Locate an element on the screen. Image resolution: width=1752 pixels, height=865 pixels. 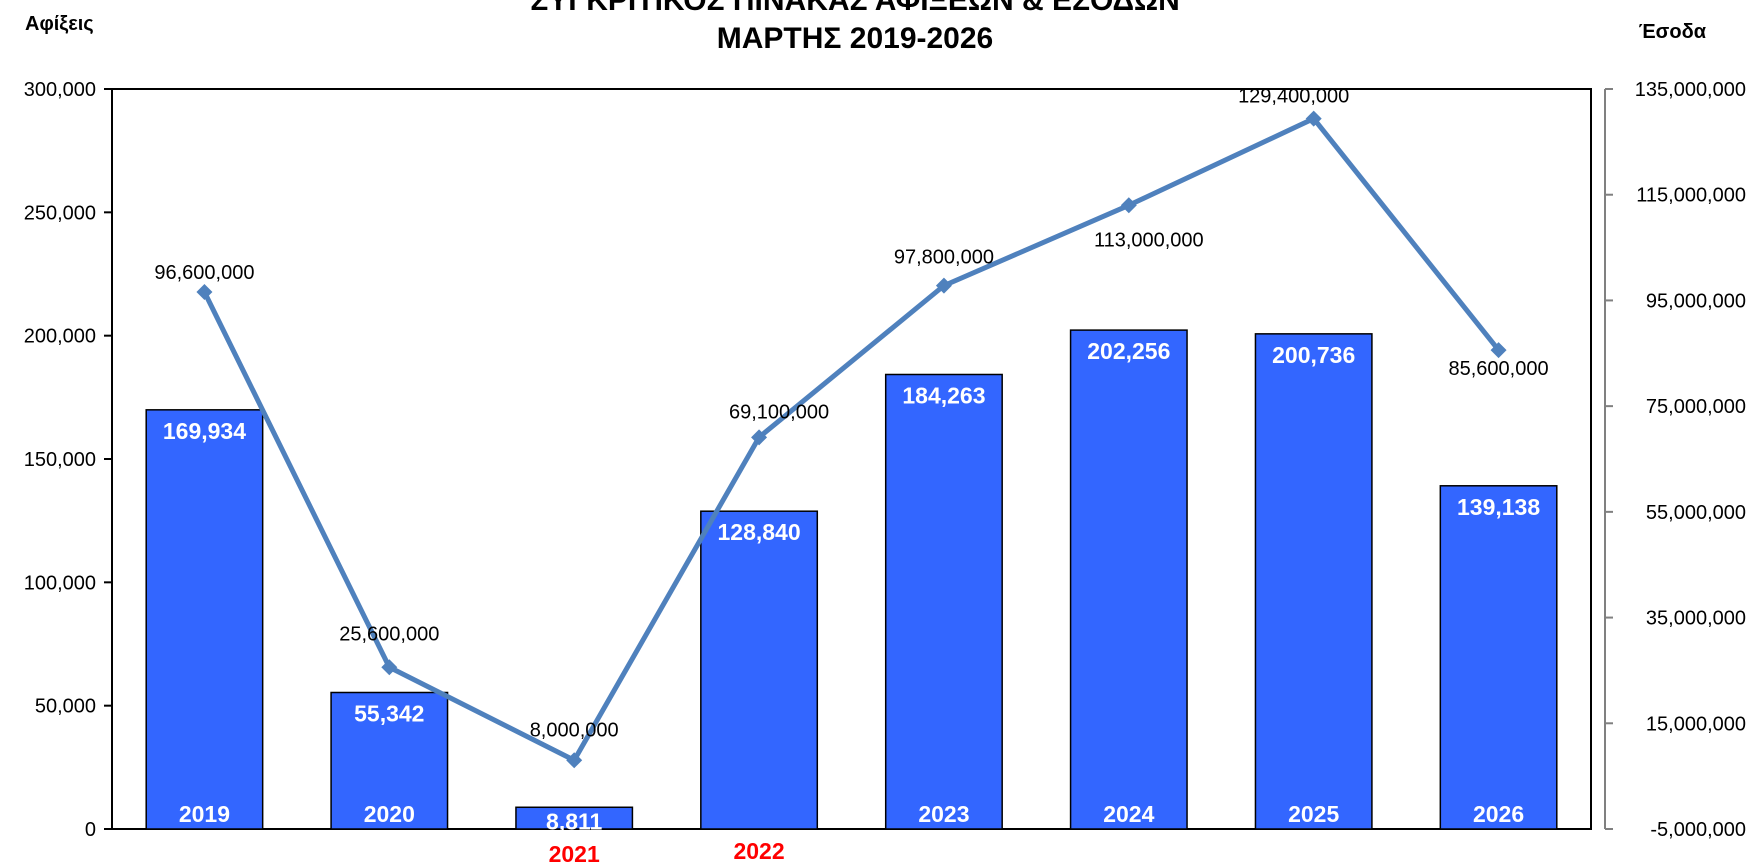
chart-title-line-2: ΜΑΡΤΗΣ 2019-2026 is located at coordinates (855, 38).